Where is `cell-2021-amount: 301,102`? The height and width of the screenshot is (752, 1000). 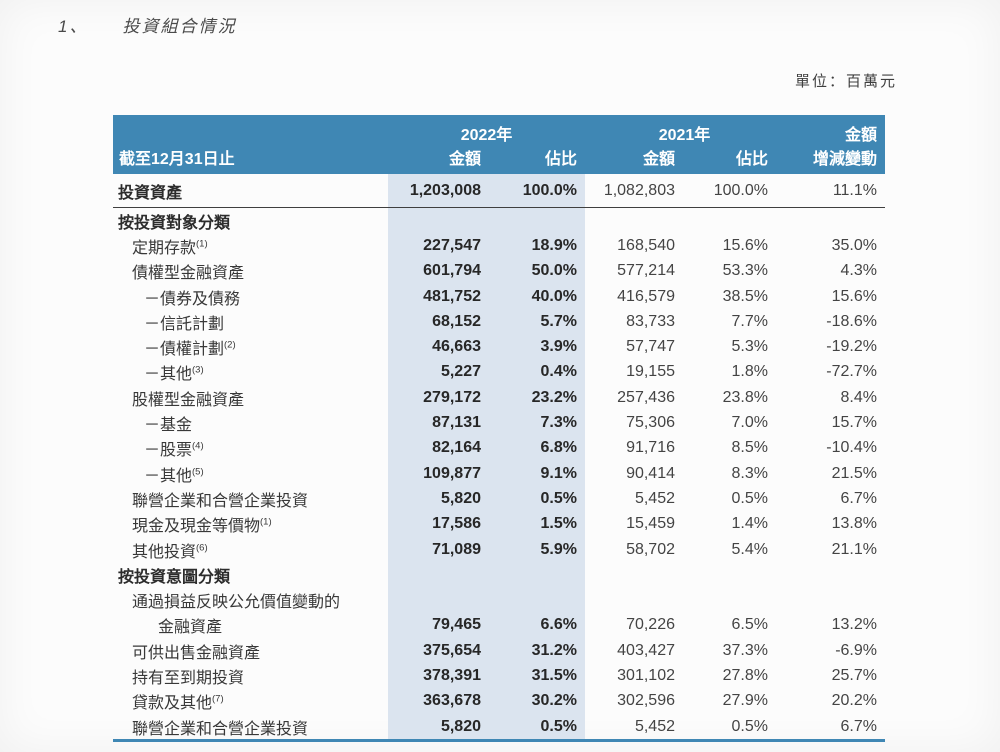
cell-2021-amount: 301,102 is located at coordinates (646, 675).